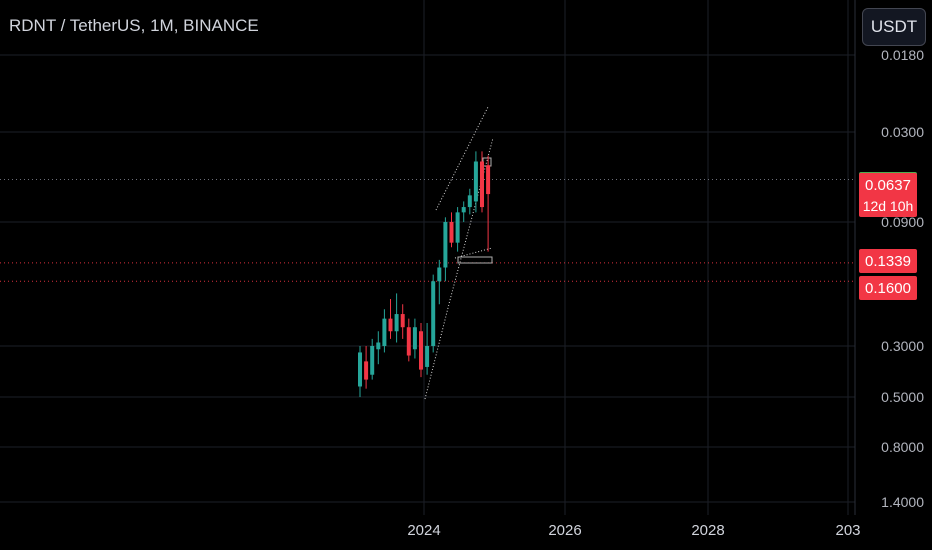 Image resolution: width=932 pixels, height=550 pixels. I want to click on price-badge-value: 0.1339, so click(888, 261).